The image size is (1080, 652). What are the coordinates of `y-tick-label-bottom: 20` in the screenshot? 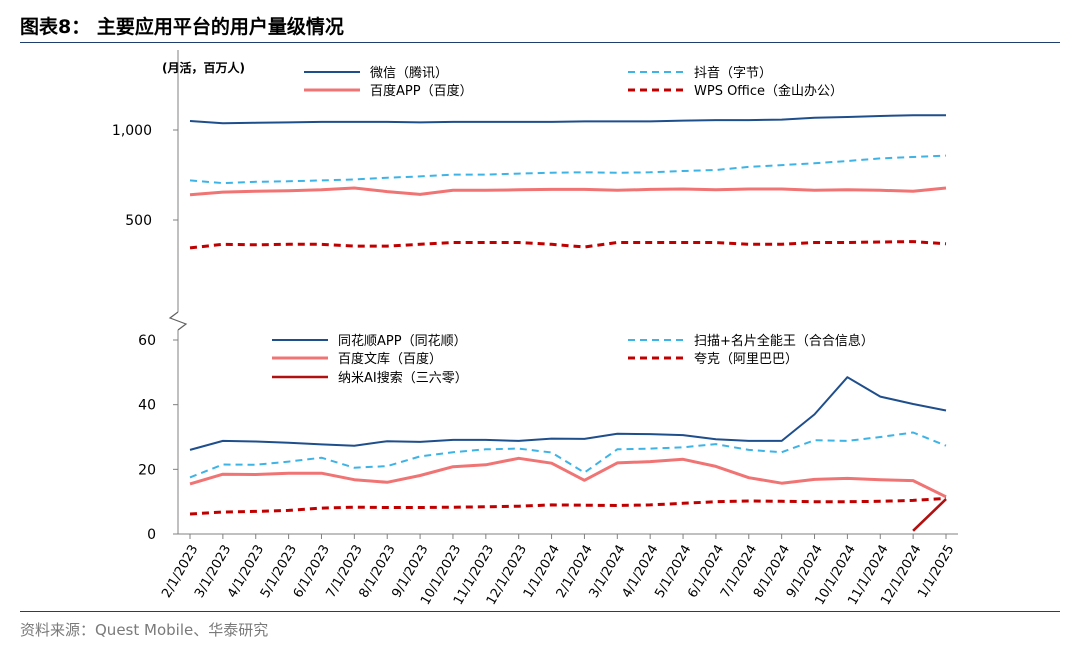 It's located at (147, 470).